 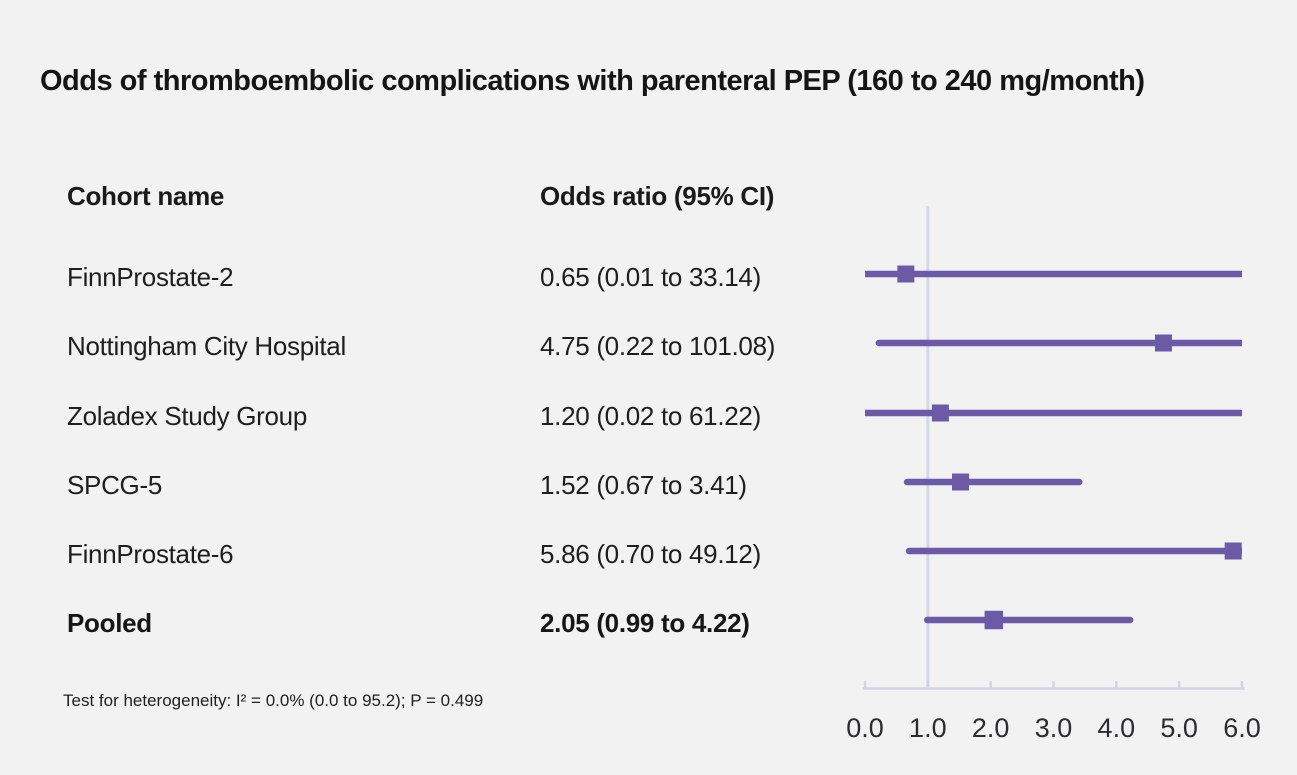 I want to click on table-row: SPCG-5 1.52 (0.67 to 3.41), so click(x=648, y=485).